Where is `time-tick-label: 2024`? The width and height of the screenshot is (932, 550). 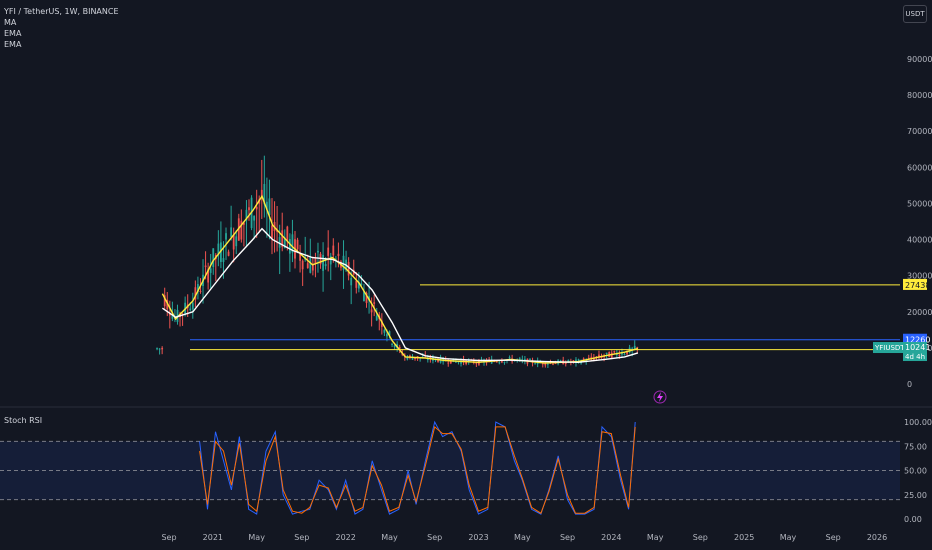 time-tick-label: 2024 is located at coordinates (611, 537).